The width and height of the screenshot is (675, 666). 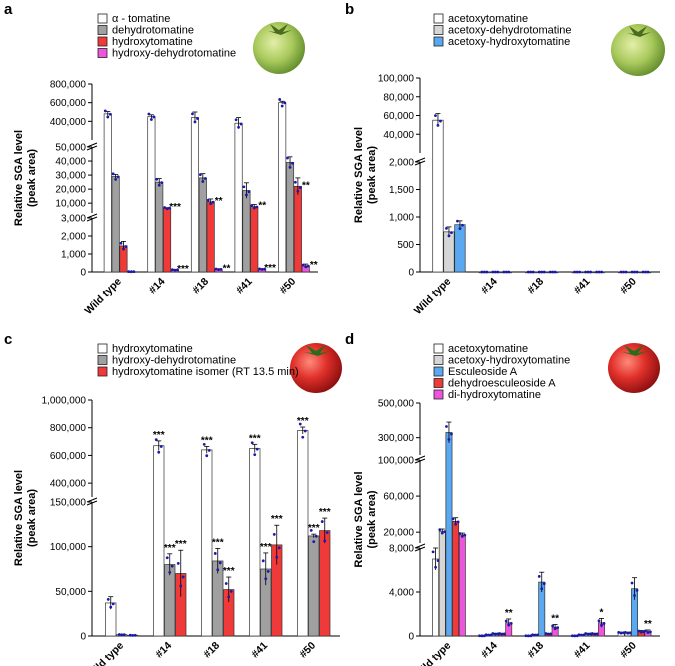 What do you see at coordinates (489, 286) in the screenshot?
I see `category-label-b-1: #14` at bounding box center [489, 286].